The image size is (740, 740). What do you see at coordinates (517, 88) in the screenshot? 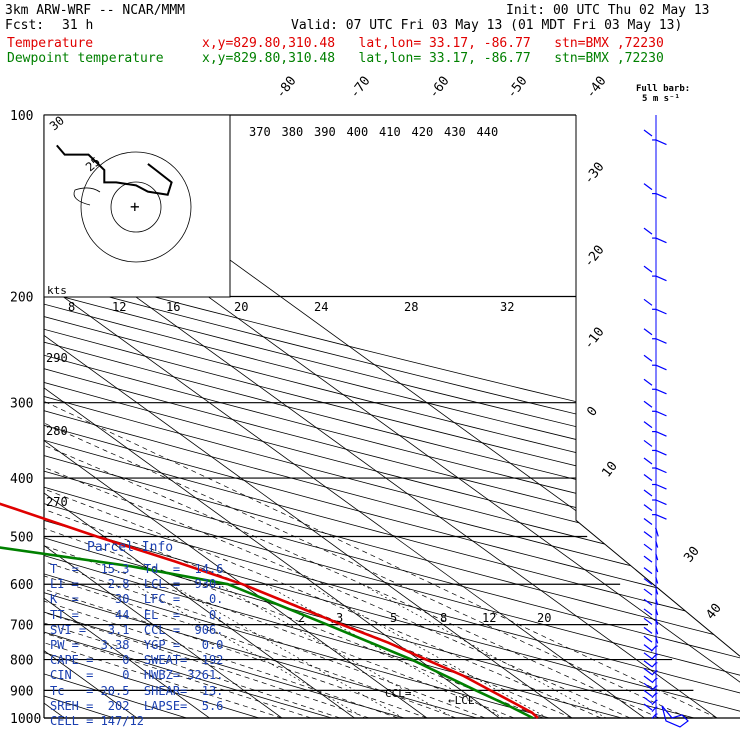
I see `isotherm-label: -50` at bounding box center [517, 88].